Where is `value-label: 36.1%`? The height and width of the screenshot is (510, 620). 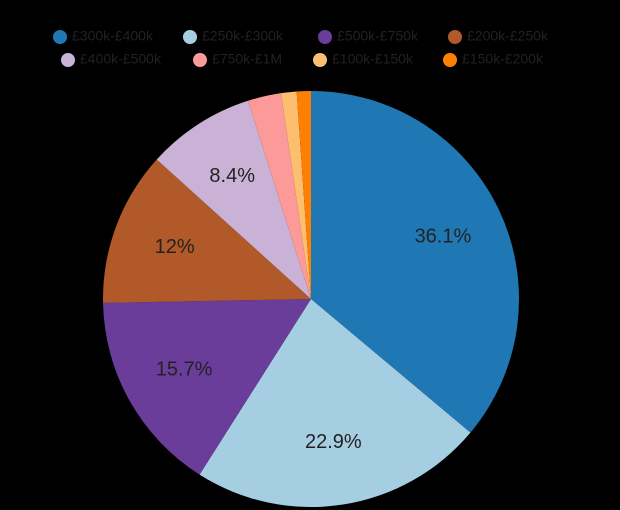
value-label: 36.1% is located at coordinates (443, 237).